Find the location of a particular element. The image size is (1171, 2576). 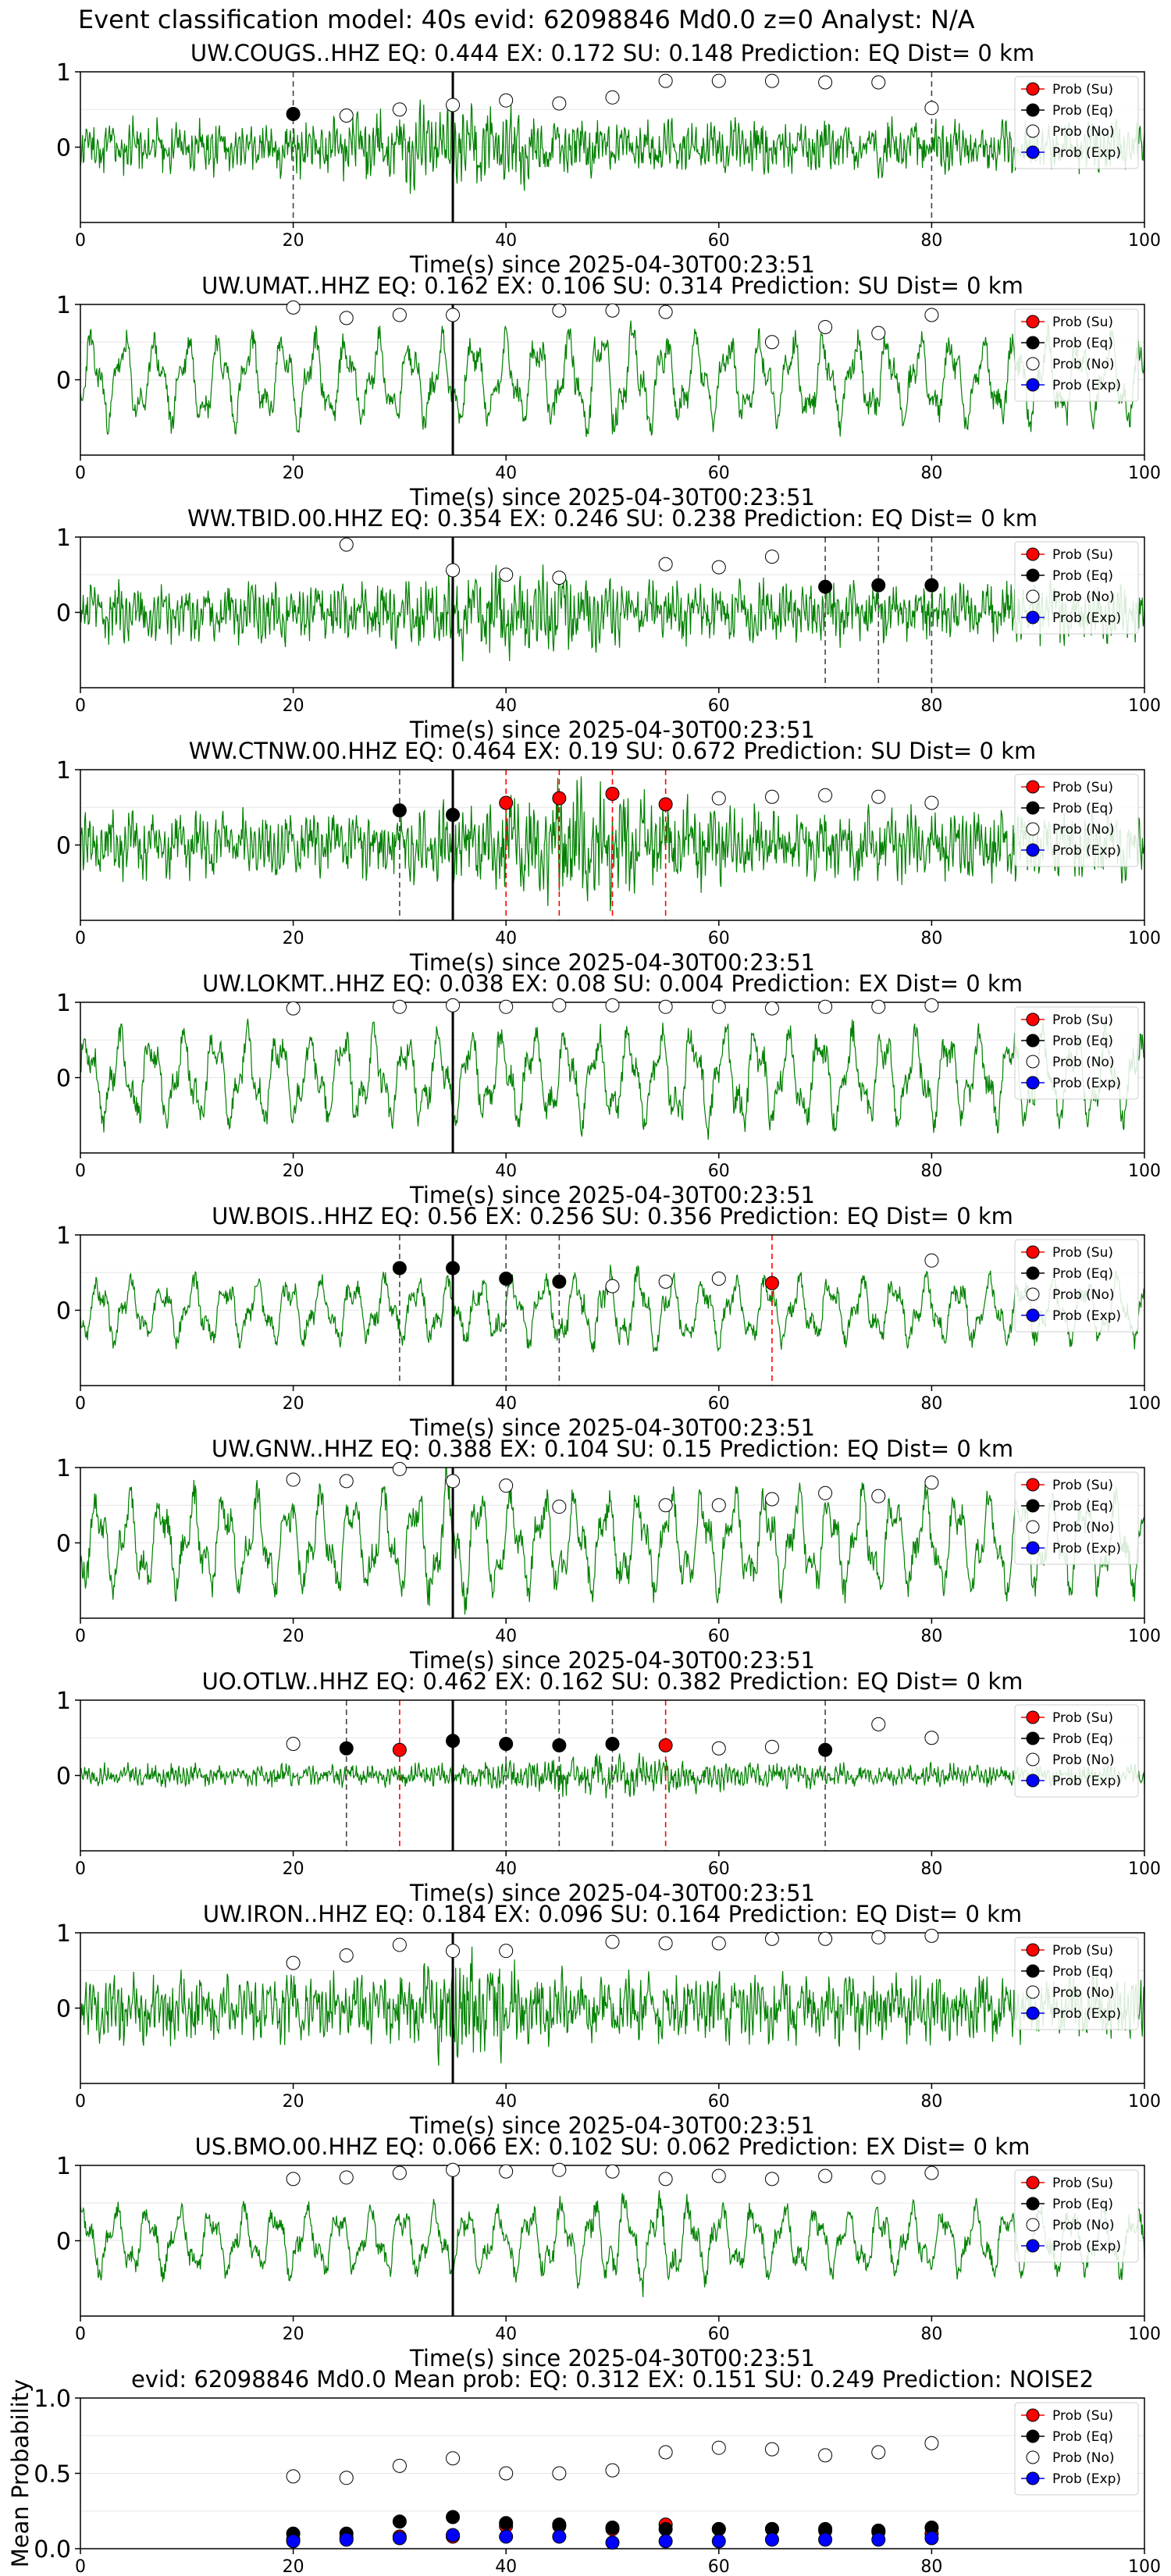

legend-box is located at coordinates (1076, 2449).